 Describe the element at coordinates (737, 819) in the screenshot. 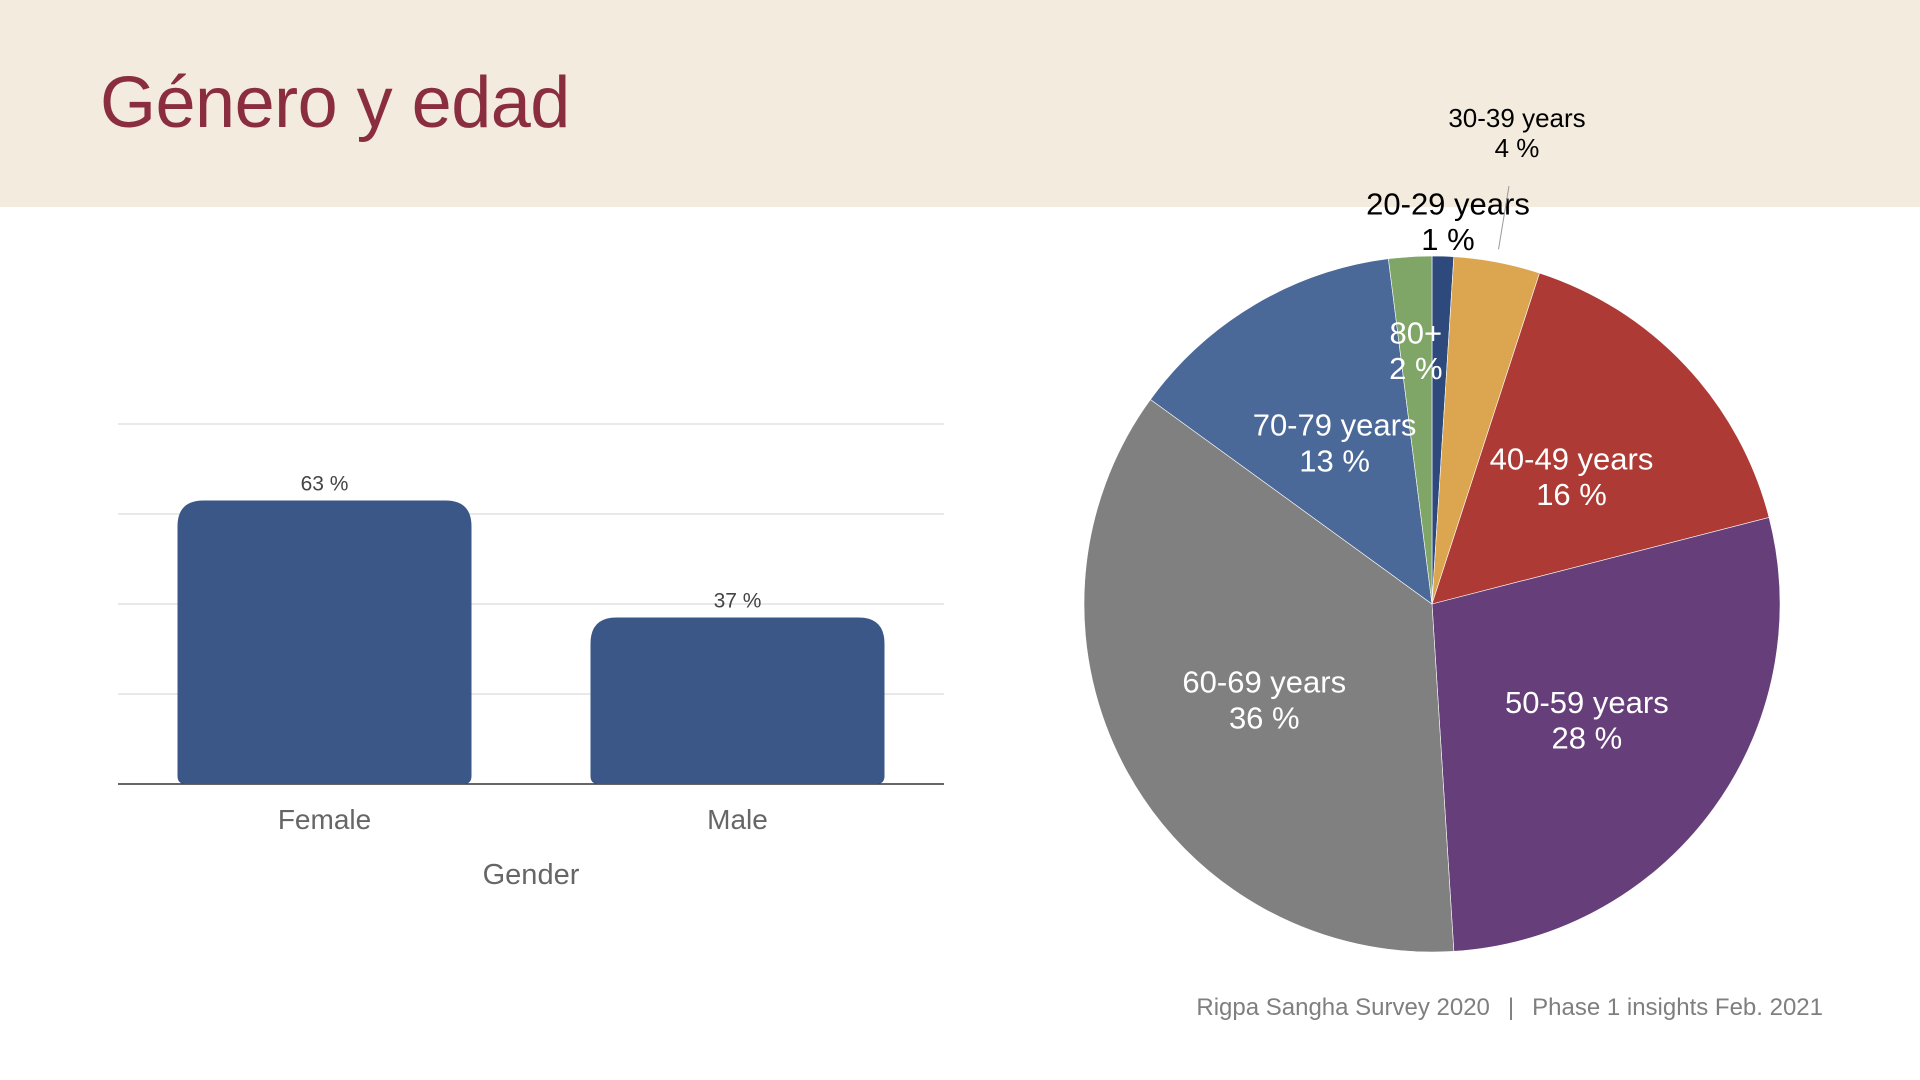

I see `x-tick-label: Male` at that location.